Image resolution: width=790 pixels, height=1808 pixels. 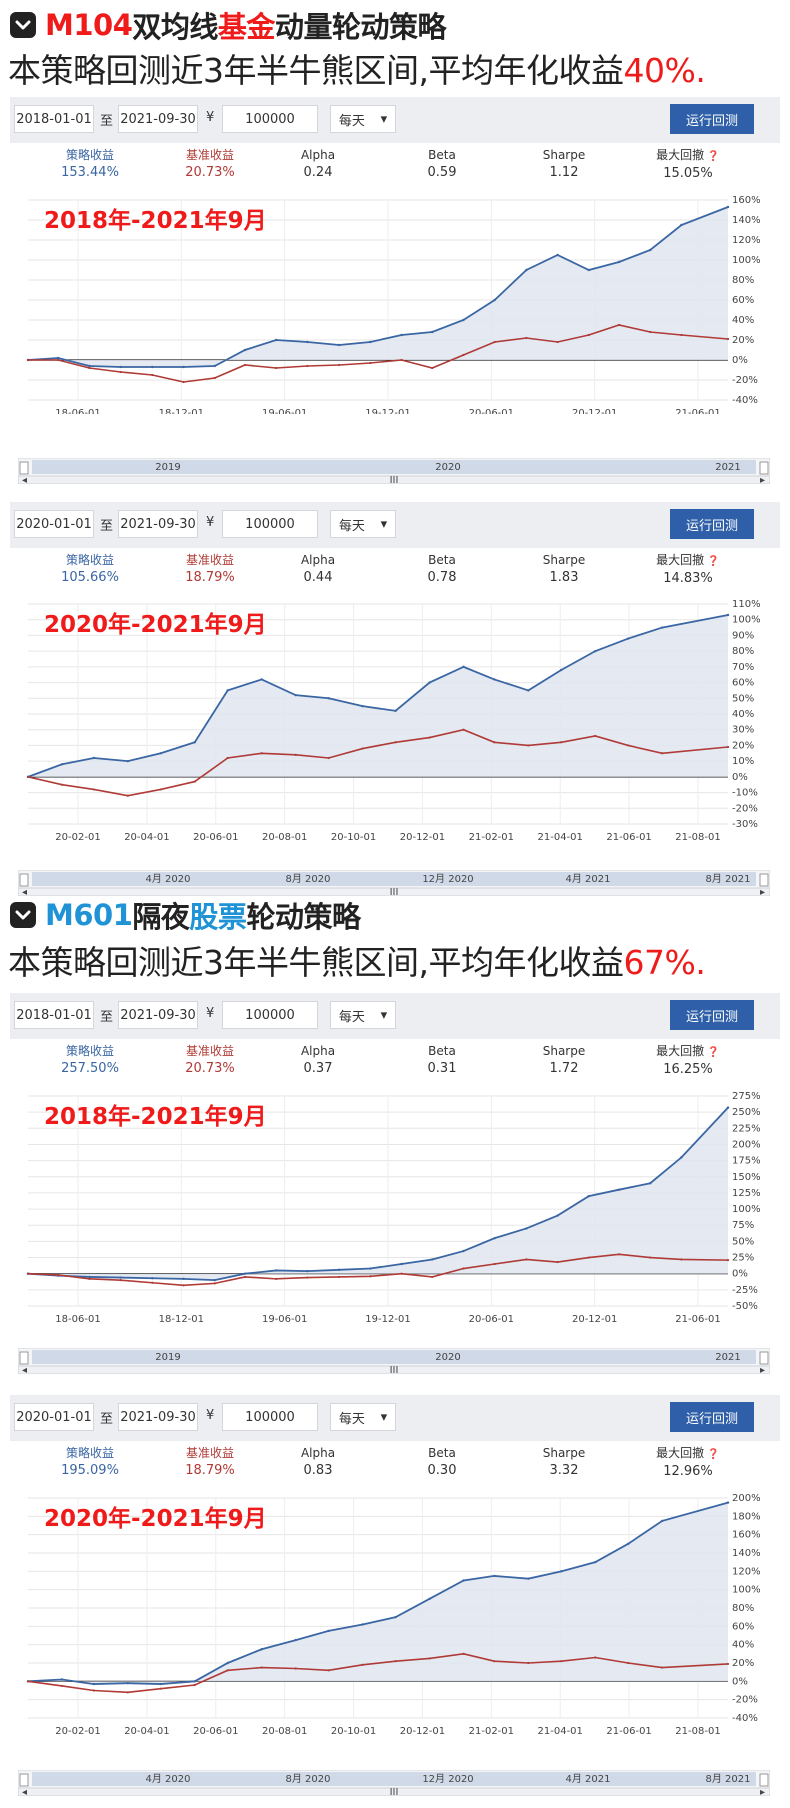 What do you see at coordinates (107, 121) in the screenshot?
I see `date-separator: 至` at bounding box center [107, 121].